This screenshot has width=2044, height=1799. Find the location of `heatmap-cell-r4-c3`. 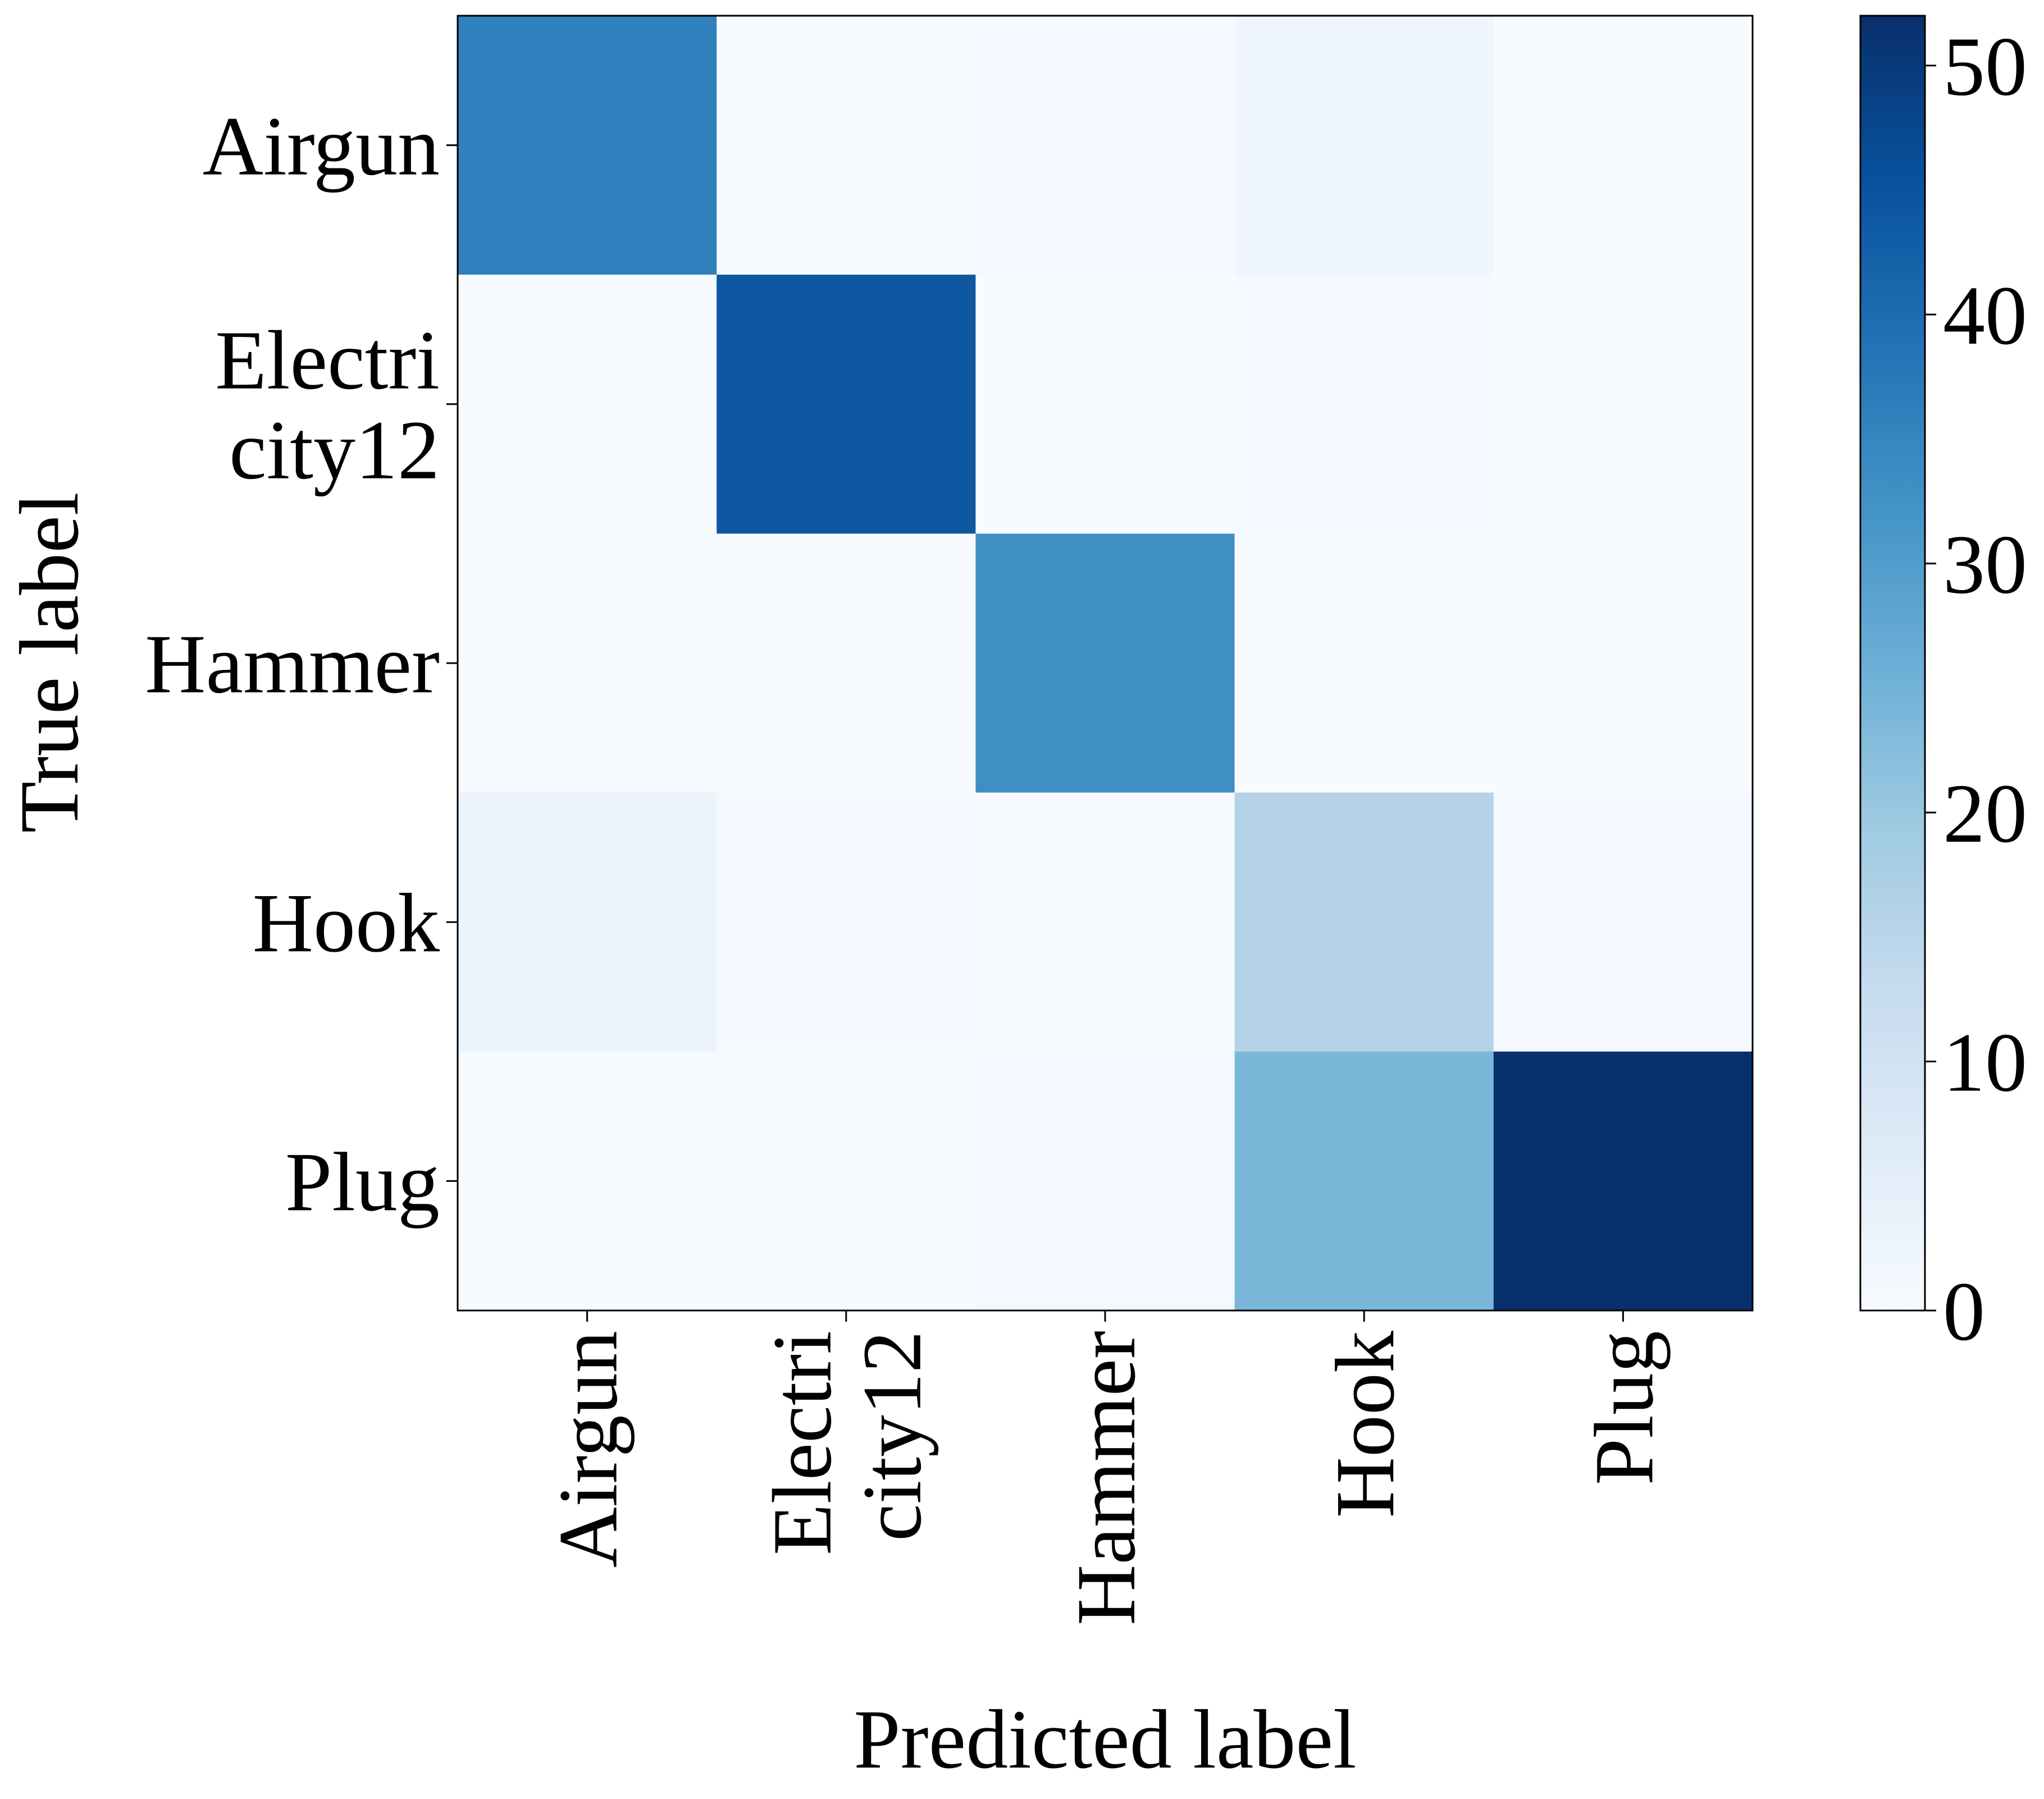

heatmap-cell-r4-c3 is located at coordinates (1364, 1181).